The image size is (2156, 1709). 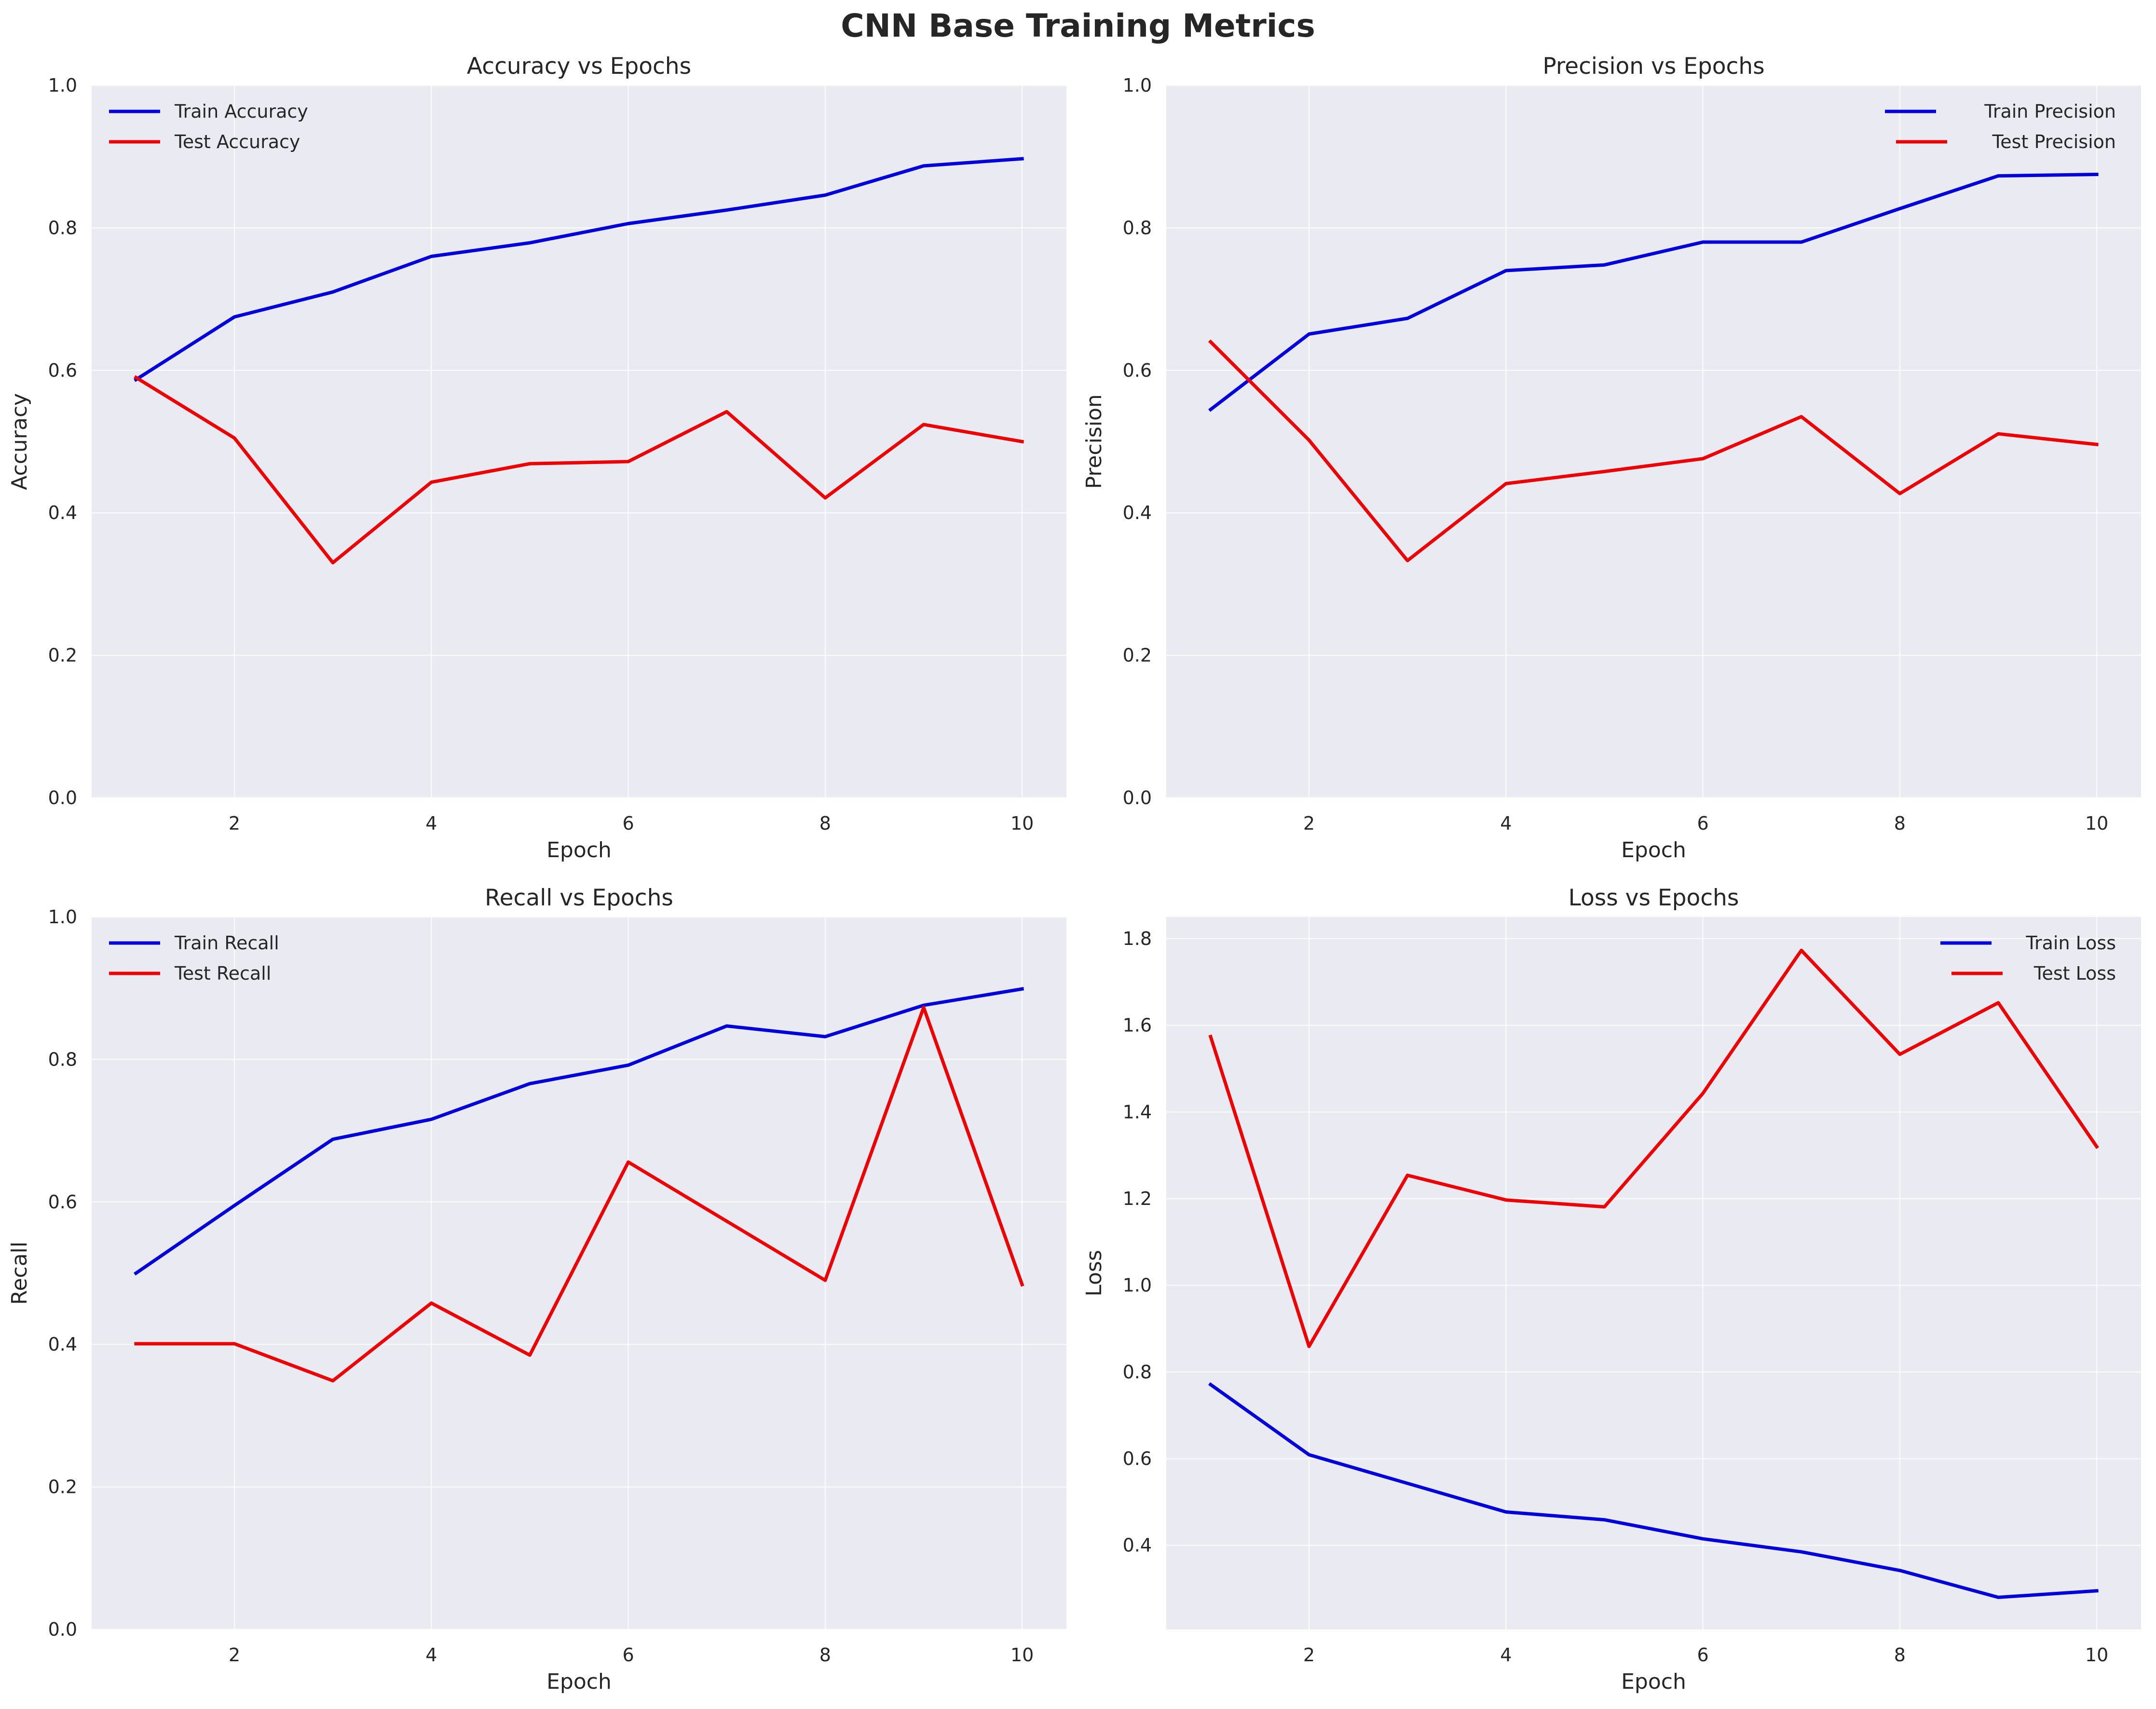 What do you see at coordinates (1094, 1273) in the screenshot?
I see `y-axis-label: Loss` at bounding box center [1094, 1273].